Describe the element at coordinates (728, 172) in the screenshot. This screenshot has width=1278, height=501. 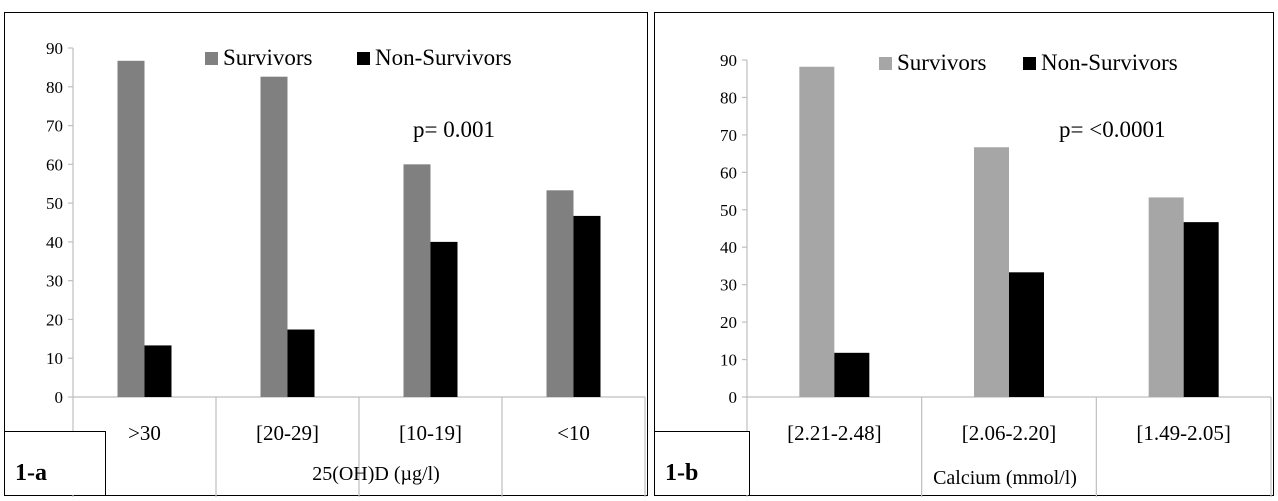
I see `b-y-tick-label: 60` at that location.